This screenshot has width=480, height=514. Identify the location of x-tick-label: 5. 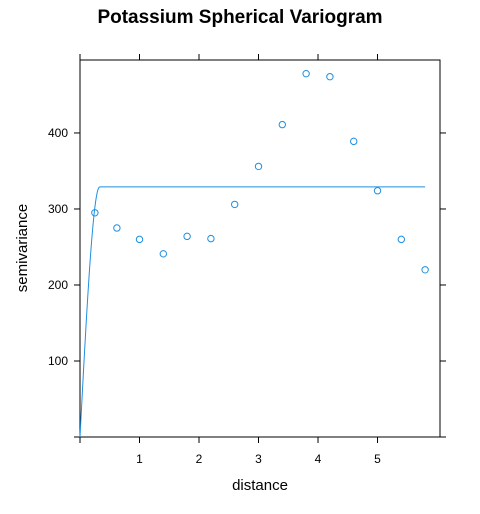
(377, 459).